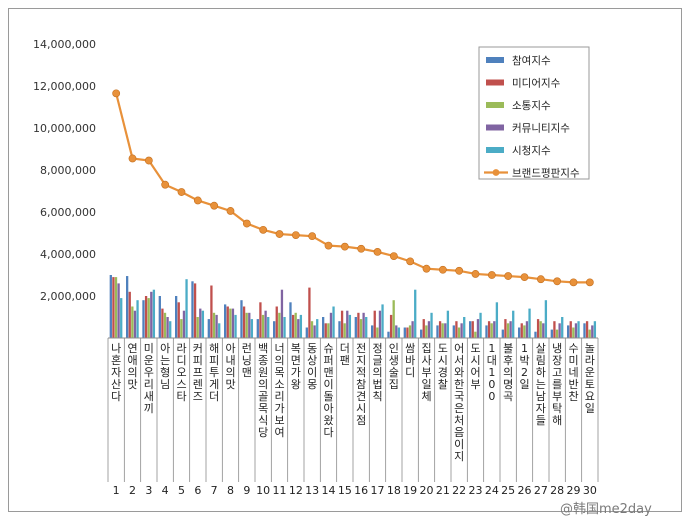  I want to click on category-index: 5, so click(181, 490).